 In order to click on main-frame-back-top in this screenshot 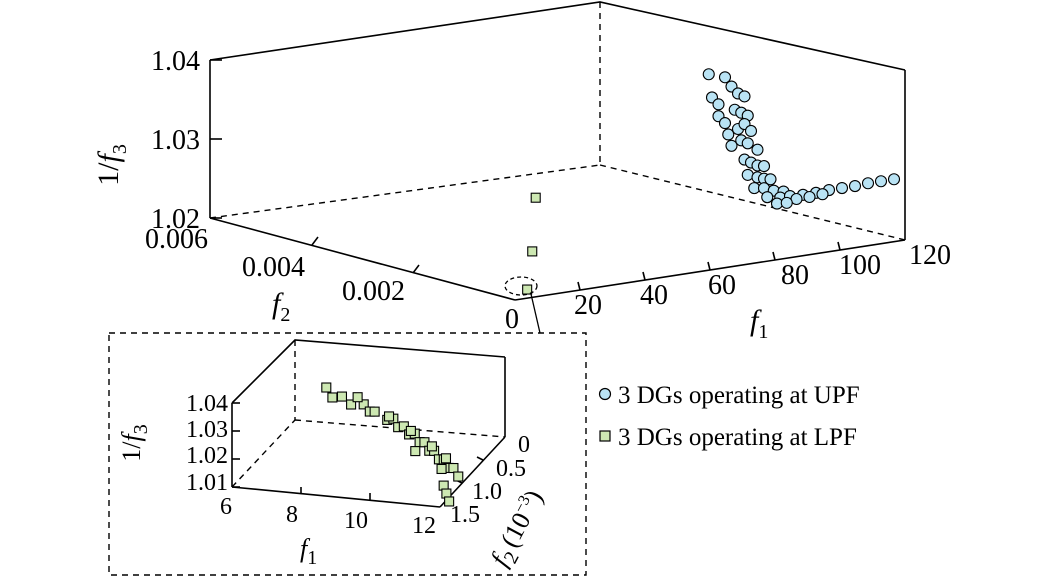, I will do `click(557, 36)`.